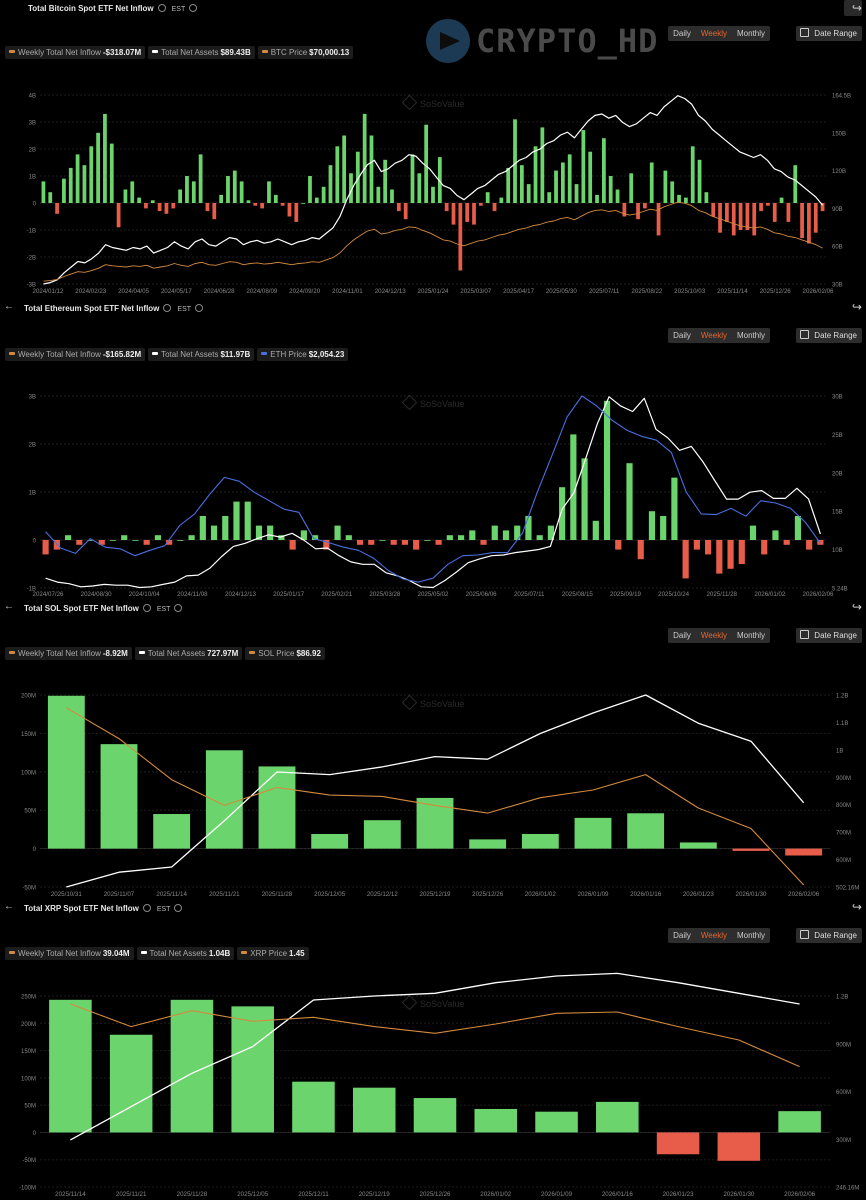 The height and width of the screenshot is (1200, 866). Describe the element at coordinates (496, 1194) in the screenshot. I see `x-tick-label: 2026/01/02` at that location.